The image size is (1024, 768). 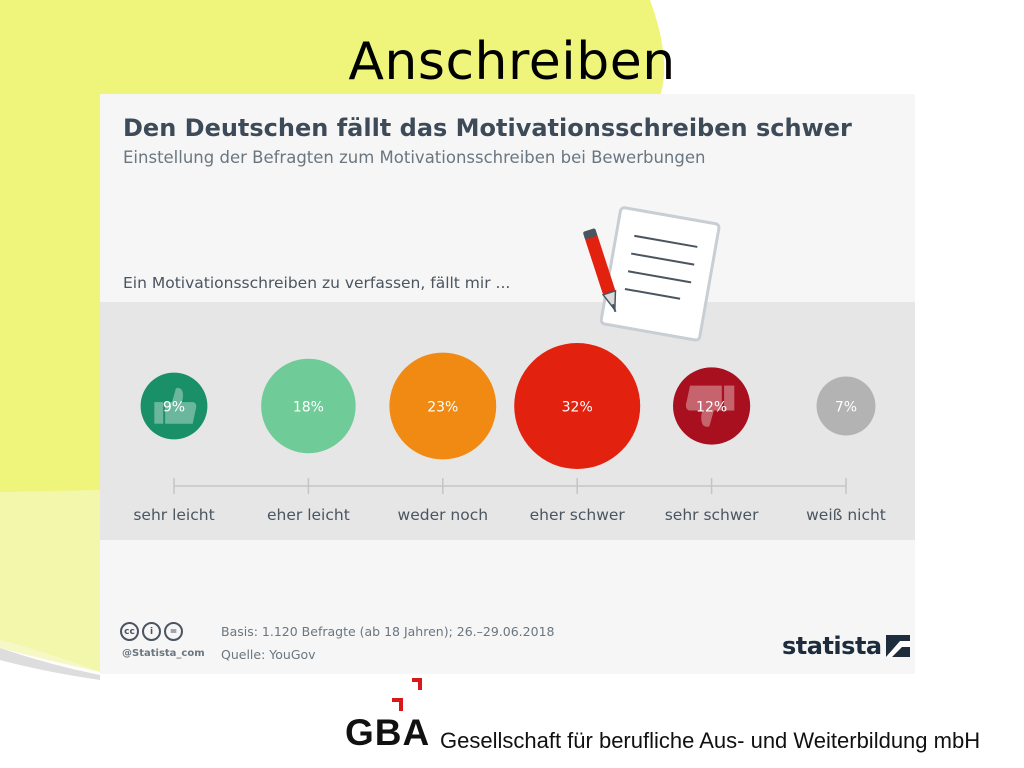 What do you see at coordinates (129, 631) in the screenshot?
I see `cc-icon: cc` at bounding box center [129, 631].